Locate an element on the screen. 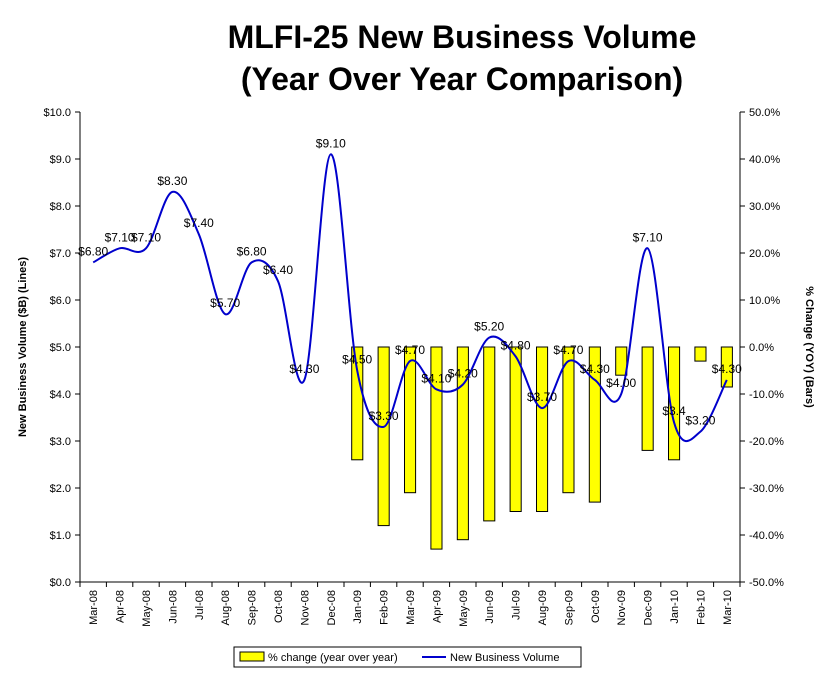  x-tick-label: Mar-10 is located at coordinates (728, 607).